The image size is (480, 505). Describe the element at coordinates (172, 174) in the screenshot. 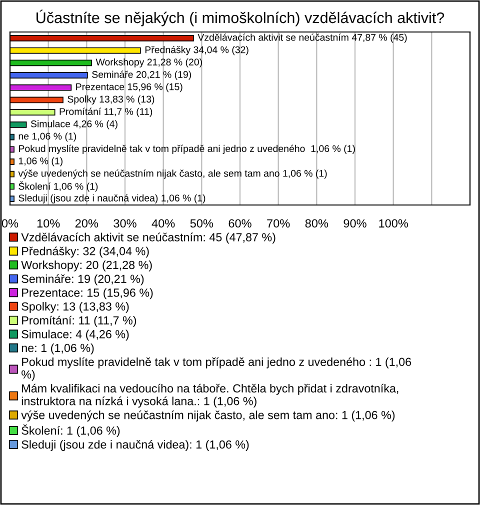

I see `data-label: výše uvedených se neúčastním nijak často, ale sem tam ano 1,06 % (1)` at that location.